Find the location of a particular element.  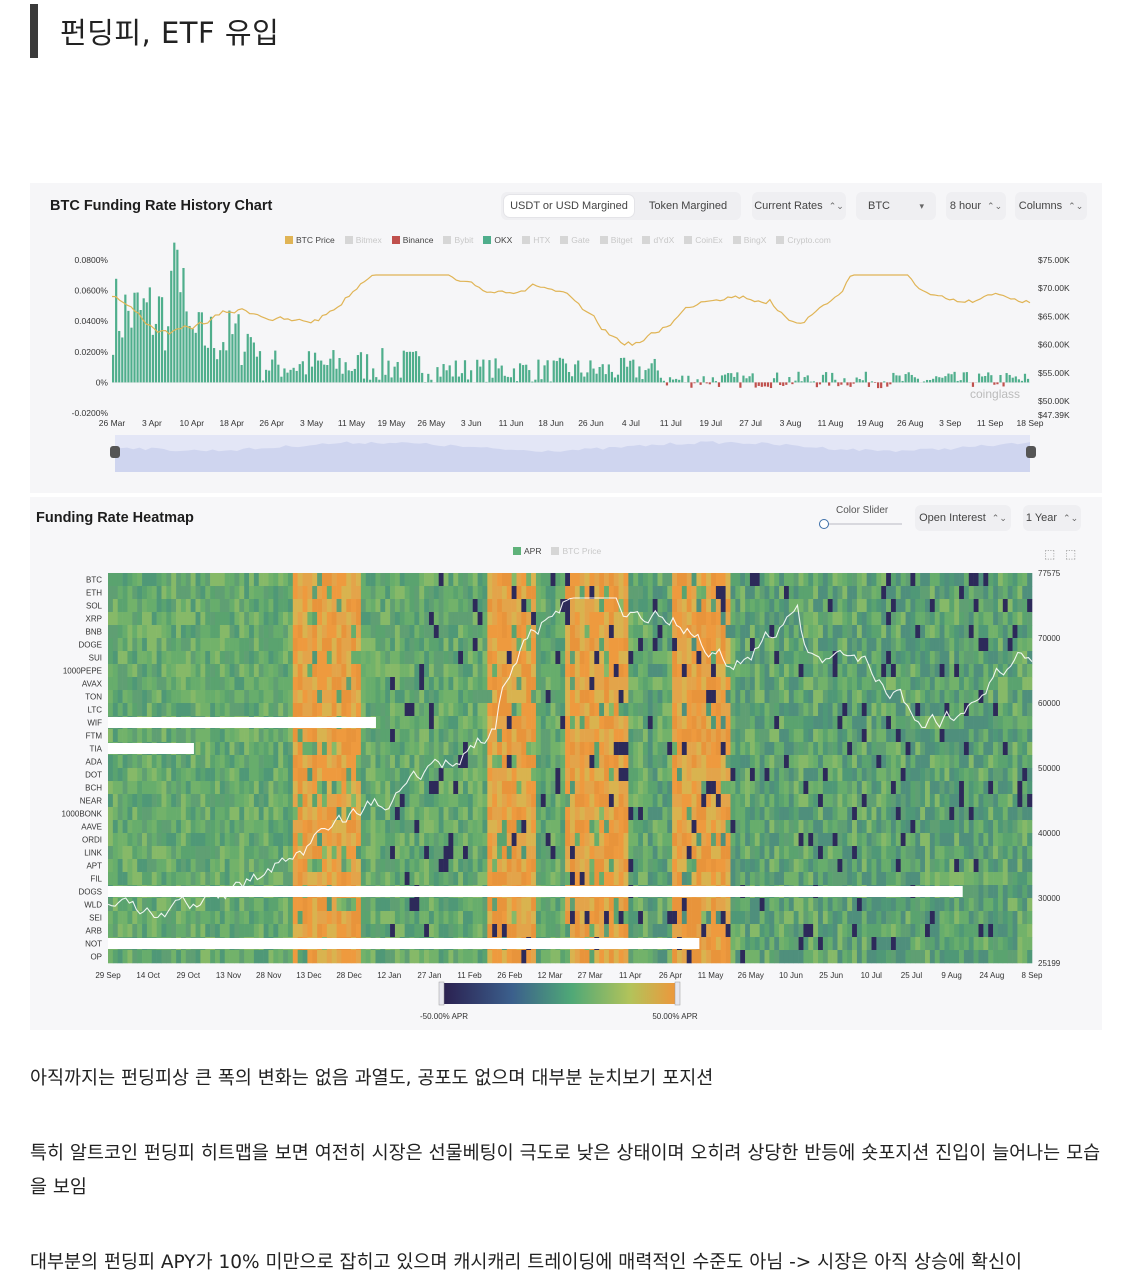

legend-item: Bybit is located at coordinates (458, 240).